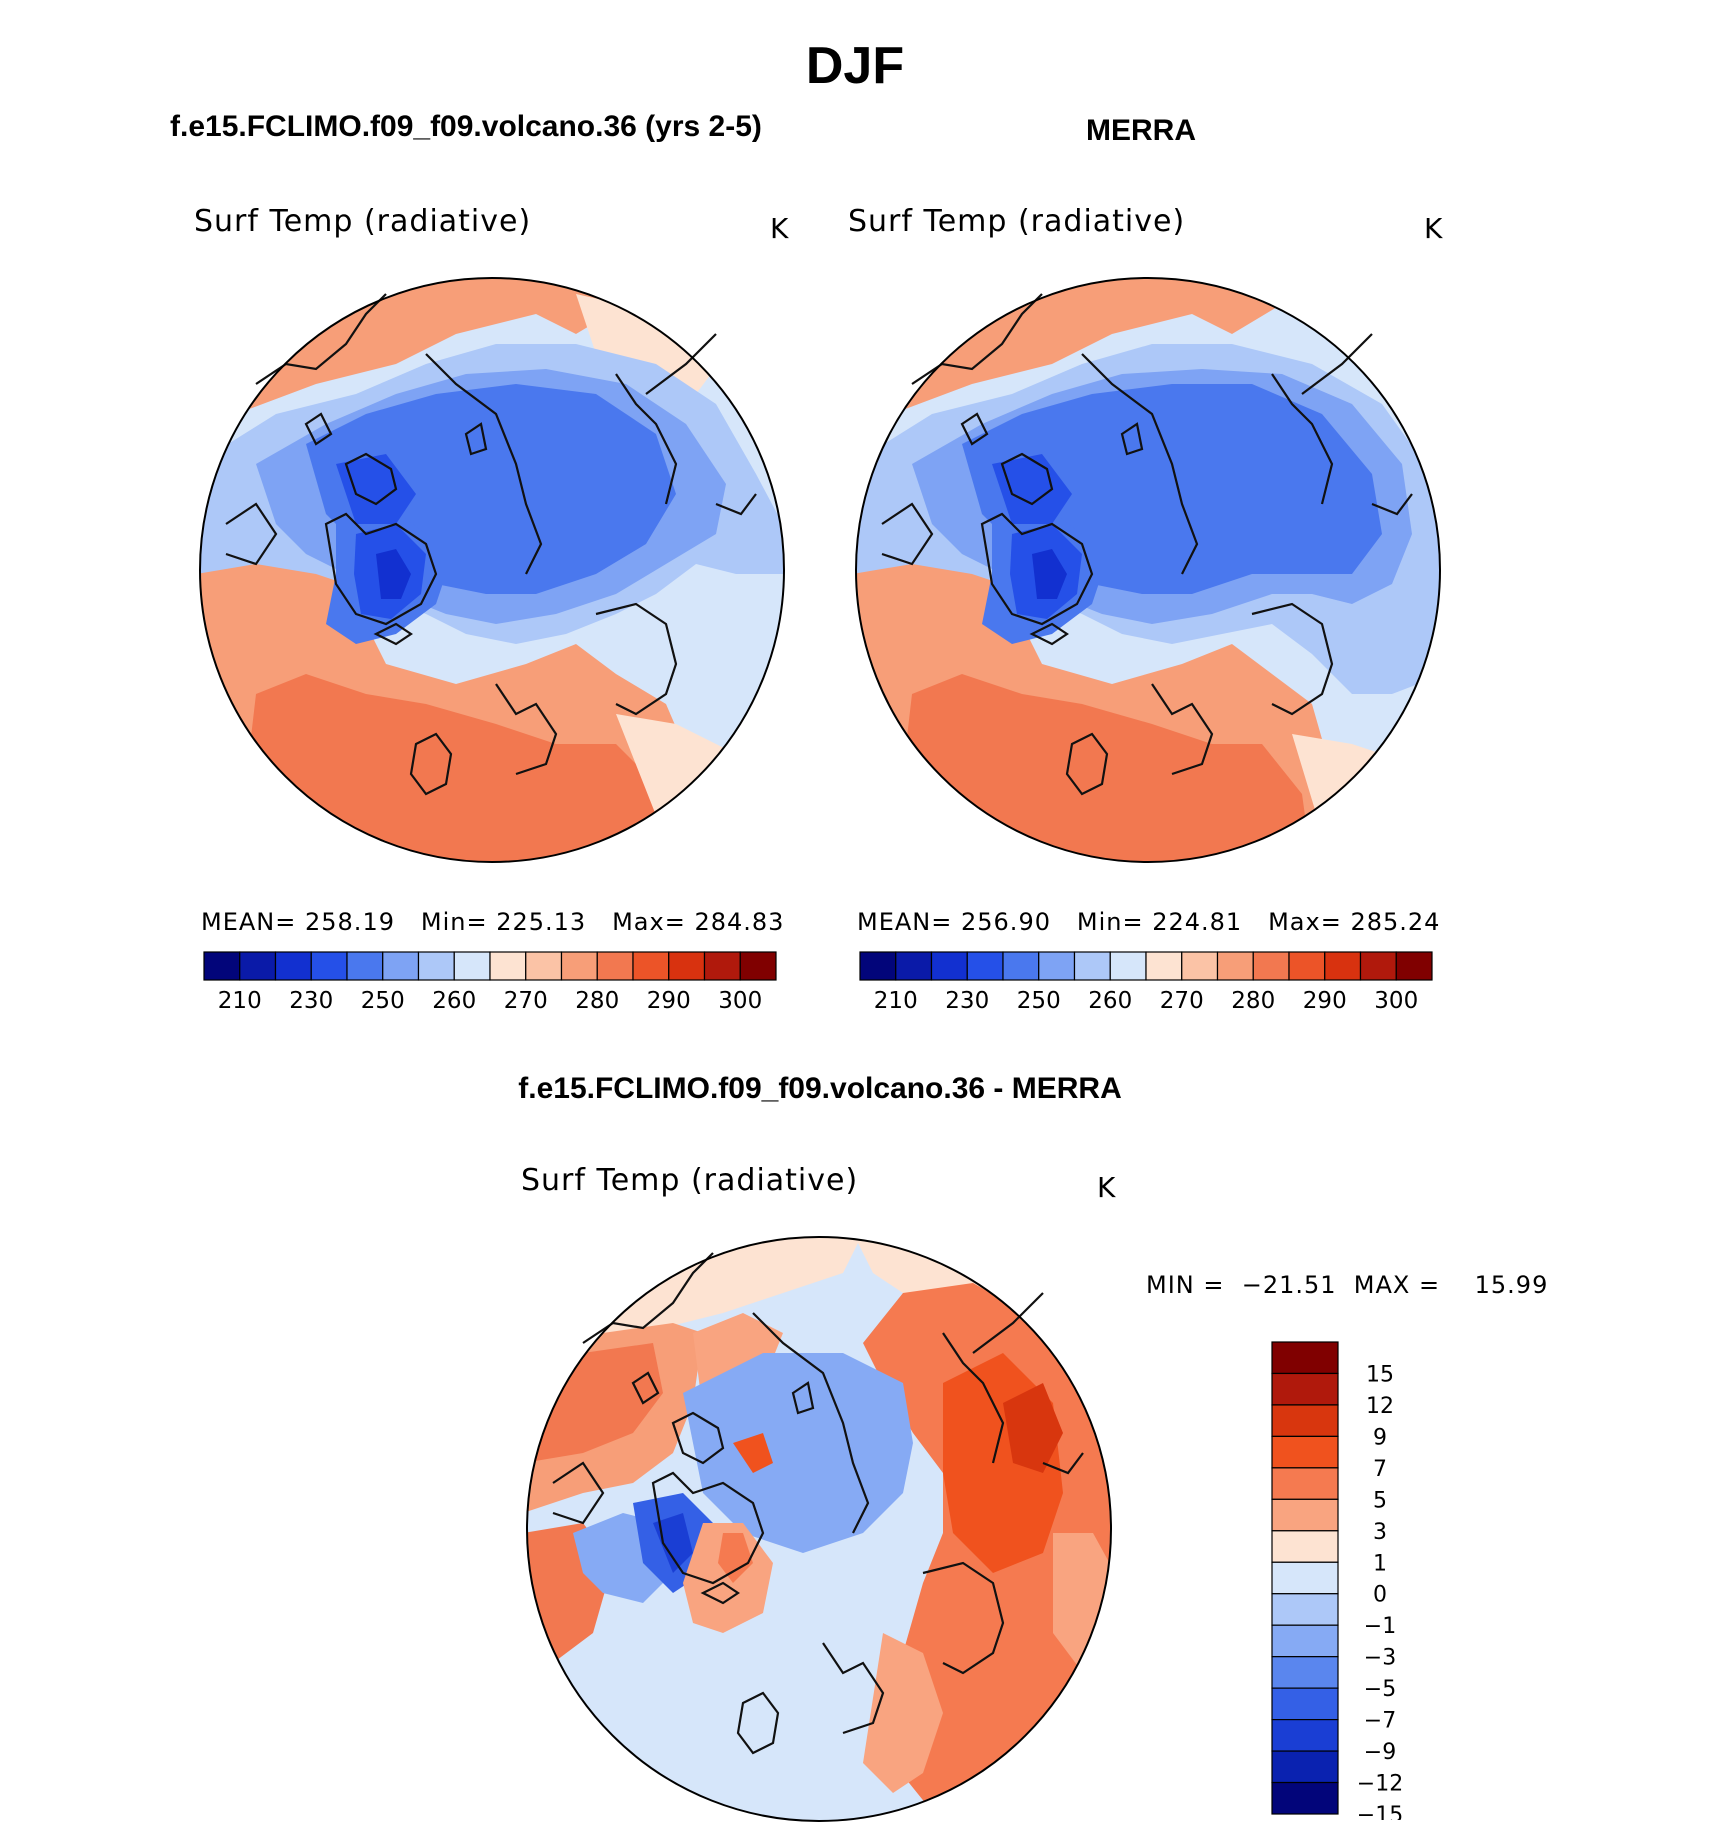  What do you see at coordinates (1146, 982) in the screenshot?
I see `colorbar-right: 210 230 250 260 270 280 290 300` at bounding box center [1146, 982].